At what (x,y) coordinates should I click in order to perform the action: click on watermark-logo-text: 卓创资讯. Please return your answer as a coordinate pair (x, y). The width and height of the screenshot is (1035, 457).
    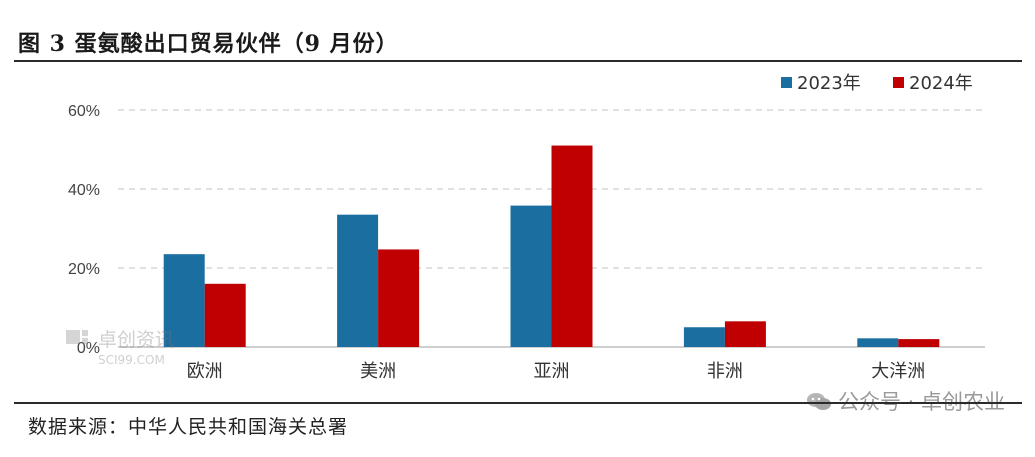
    Looking at the image, I should click on (136, 340).